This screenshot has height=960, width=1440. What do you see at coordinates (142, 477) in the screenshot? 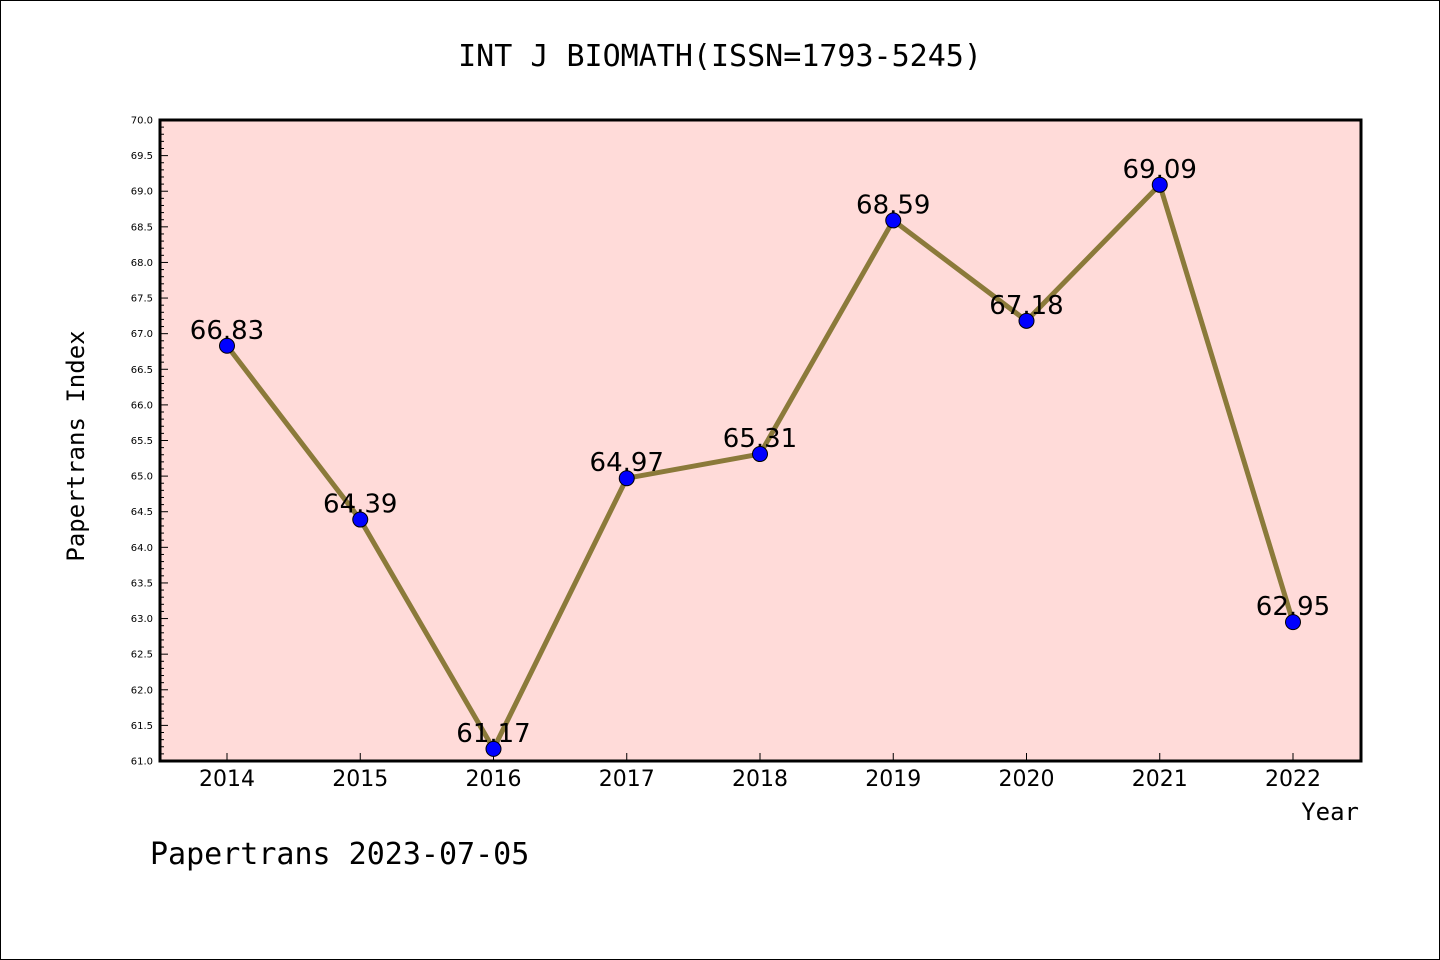
I see `y-tick-label: 65.0` at bounding box center [142, 477].